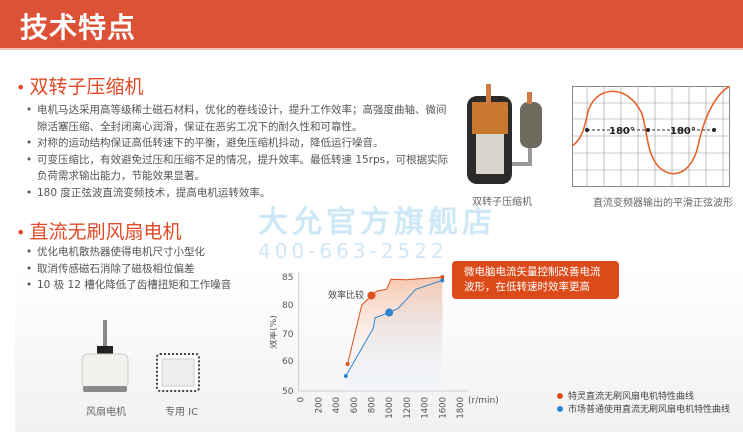 Image resolution: width=743 pixels, height=432 pixels. What do you see at coordinates (355, 405) in the screenshot?
I see `x-tick-label: 600` at bounding box center [355, 405].